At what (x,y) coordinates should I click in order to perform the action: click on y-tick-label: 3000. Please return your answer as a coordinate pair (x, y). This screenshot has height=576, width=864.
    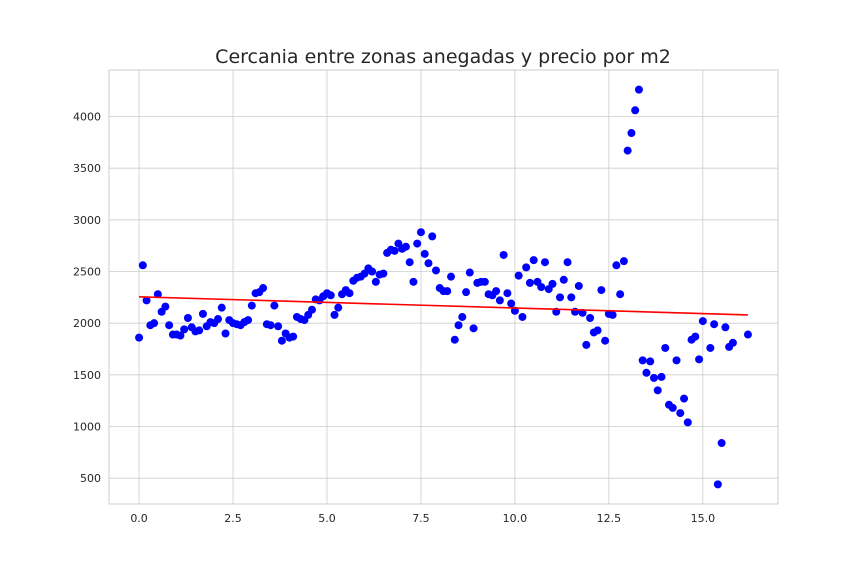
    Looking at the image, I should click on (87, 220).